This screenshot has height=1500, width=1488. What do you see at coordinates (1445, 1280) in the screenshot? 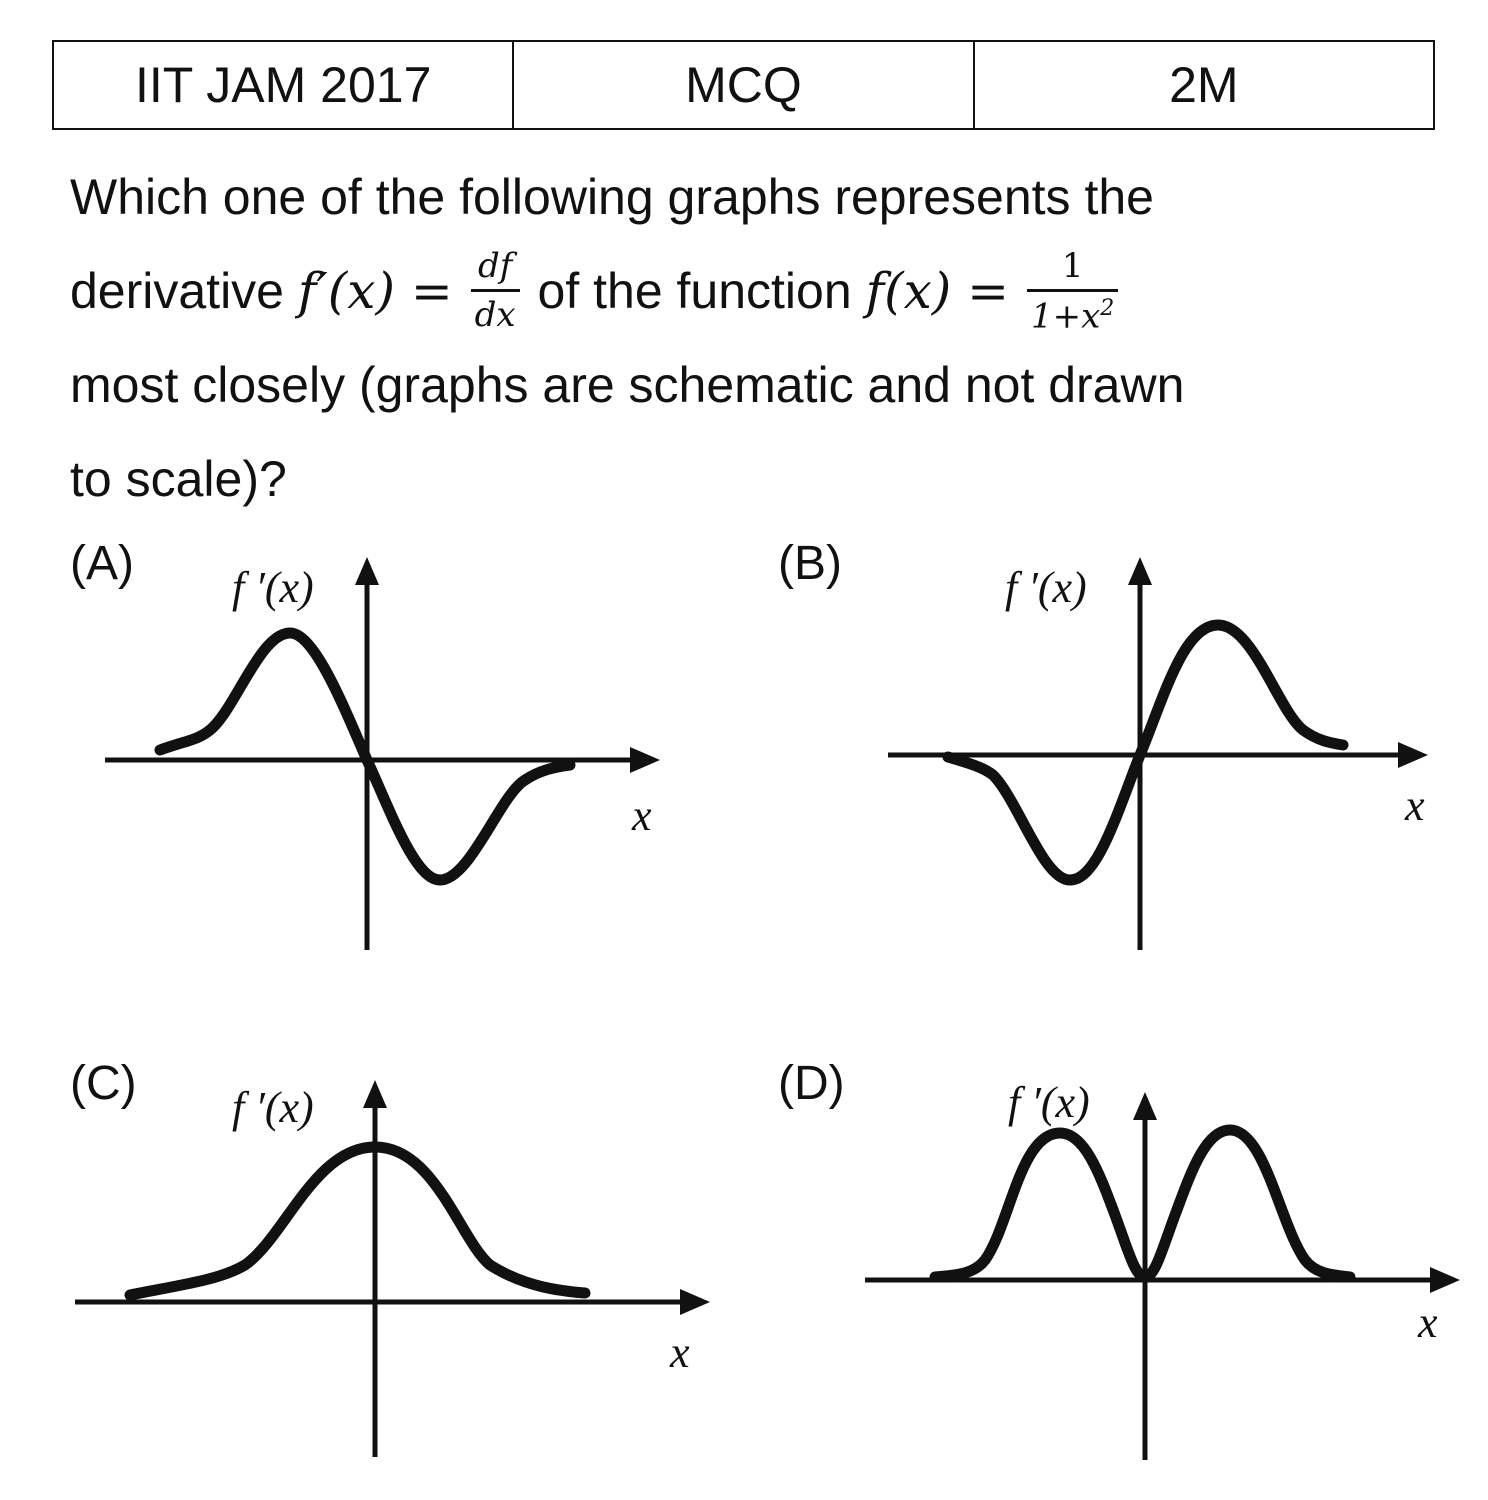
I see `option-d-x-arrow-icon` at bounding box center [1445, 1280].